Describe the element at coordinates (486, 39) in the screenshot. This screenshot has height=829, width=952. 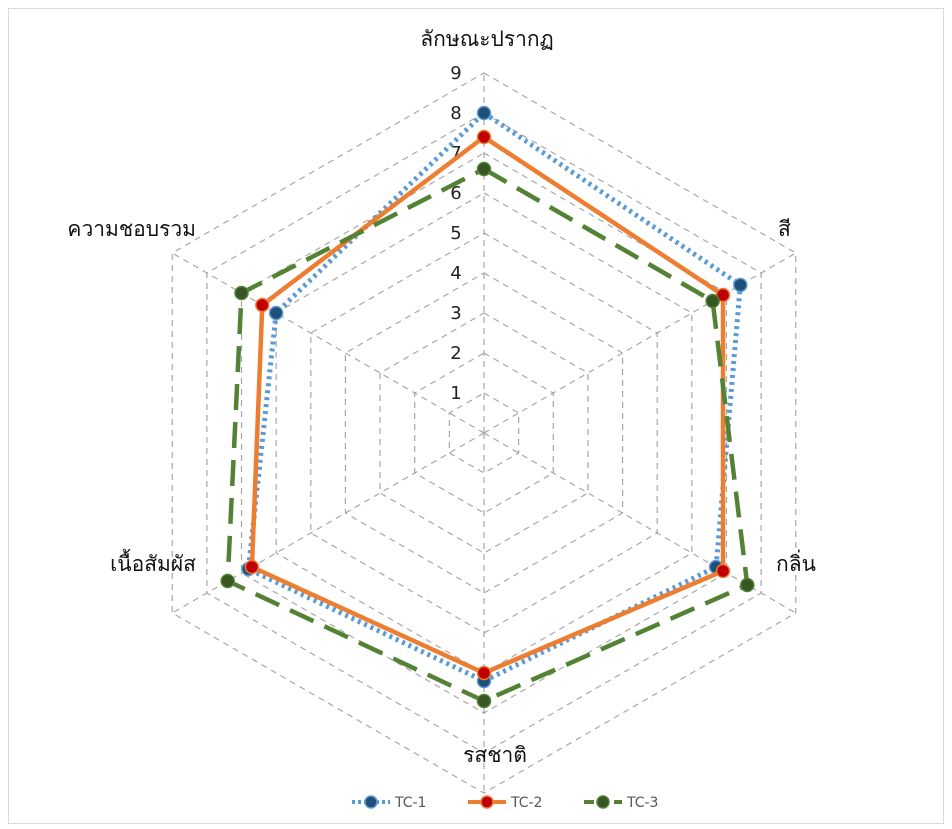
I see `axis-label-0: ลักษณะปรากฏ` at that location.